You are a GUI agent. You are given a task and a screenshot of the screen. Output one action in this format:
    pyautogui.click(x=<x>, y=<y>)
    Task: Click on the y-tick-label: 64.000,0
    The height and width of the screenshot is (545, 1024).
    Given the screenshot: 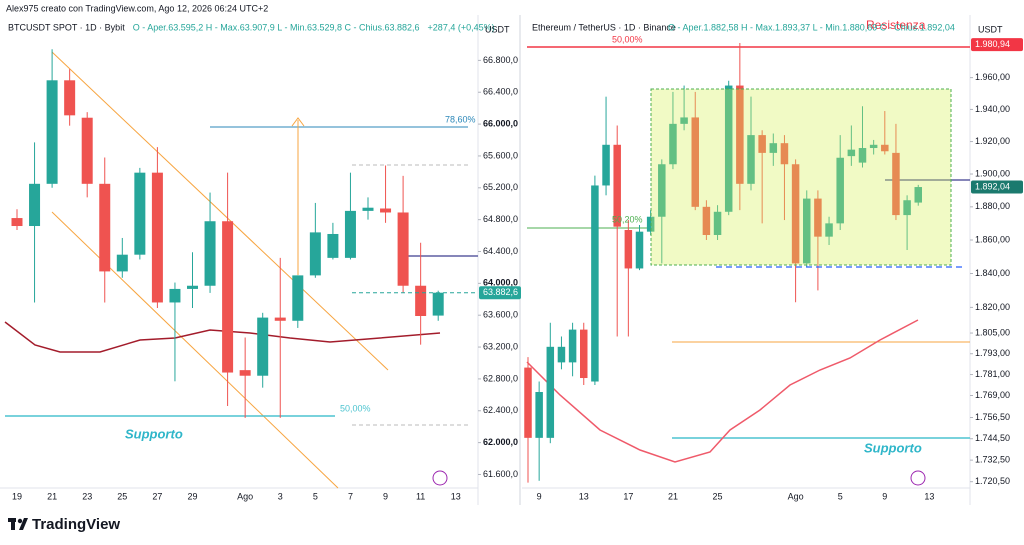 What is the action you would take?
    pyautogui.click(x=500, y=283)
    